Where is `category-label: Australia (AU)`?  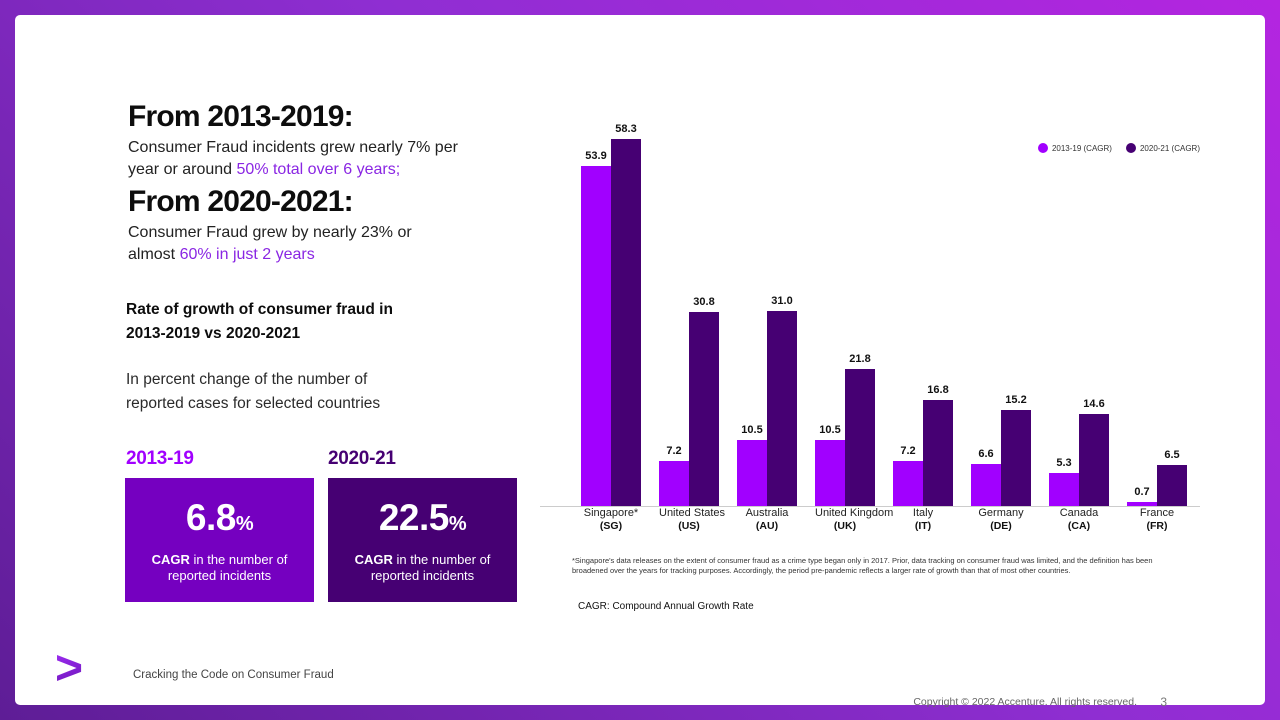
category-label: Australia (AU) is located at coordinates (767, 519).